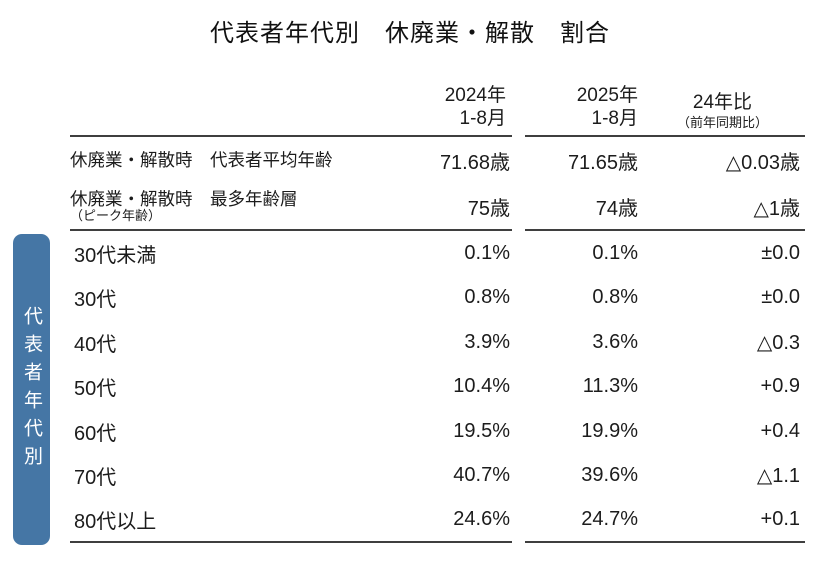 This screenshot has width=820, height=571. Describe the element at coordinates (722, 111) in the screenshot. I see `column-header-diff: 24年比 （前年同期比）` at that location.